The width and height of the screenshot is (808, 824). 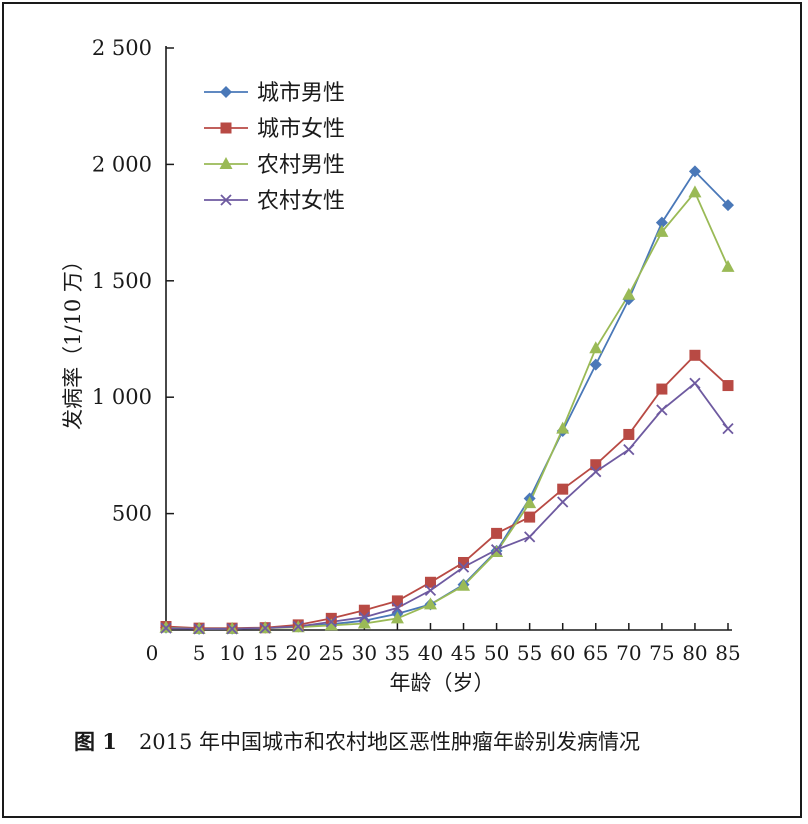 I want to click on y-tick-label: 1 000, so click(x=122, y=397).